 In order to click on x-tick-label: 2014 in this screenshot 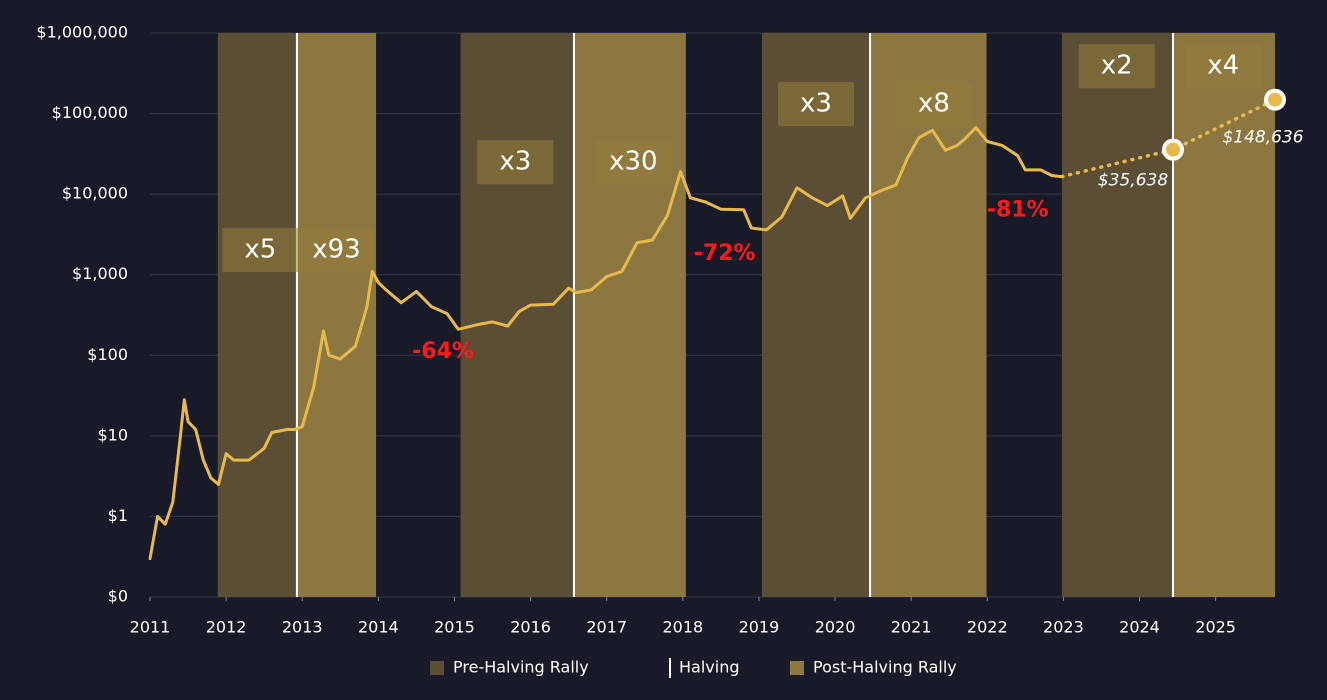, I will do `click(378, 627)`.